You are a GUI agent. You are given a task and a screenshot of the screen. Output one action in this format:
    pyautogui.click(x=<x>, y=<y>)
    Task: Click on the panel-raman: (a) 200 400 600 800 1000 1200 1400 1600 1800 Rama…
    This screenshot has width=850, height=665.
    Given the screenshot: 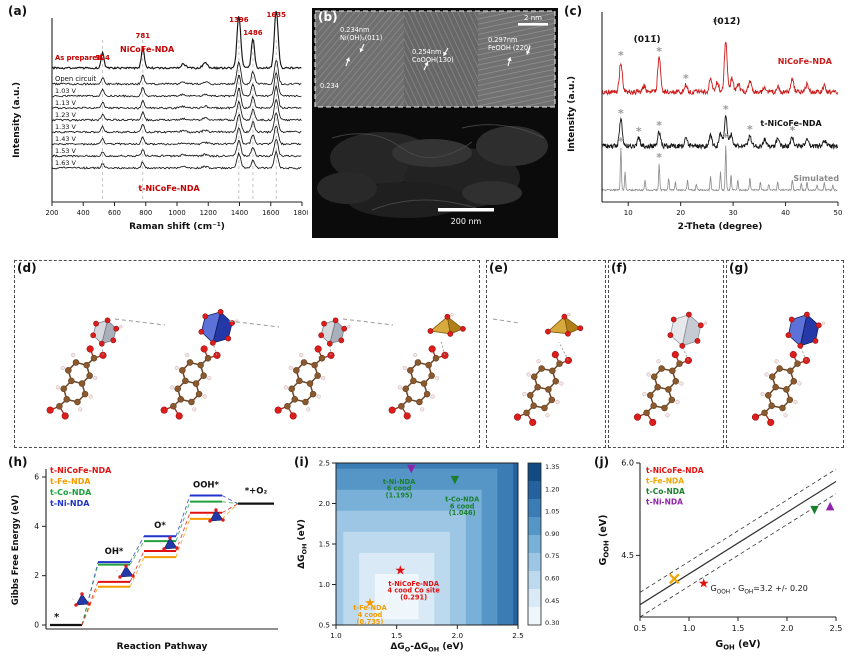 What is the action you would take?
    pyautogui.click(x=157, y=124)
    